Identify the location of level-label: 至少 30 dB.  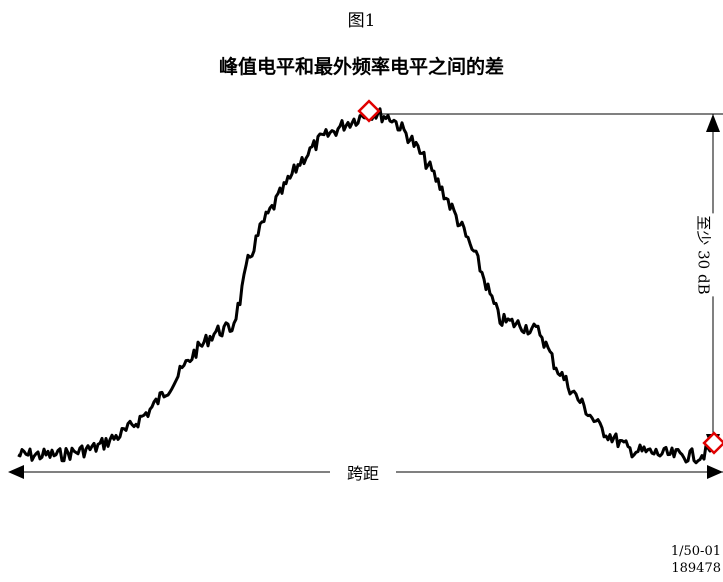
(704, 255).